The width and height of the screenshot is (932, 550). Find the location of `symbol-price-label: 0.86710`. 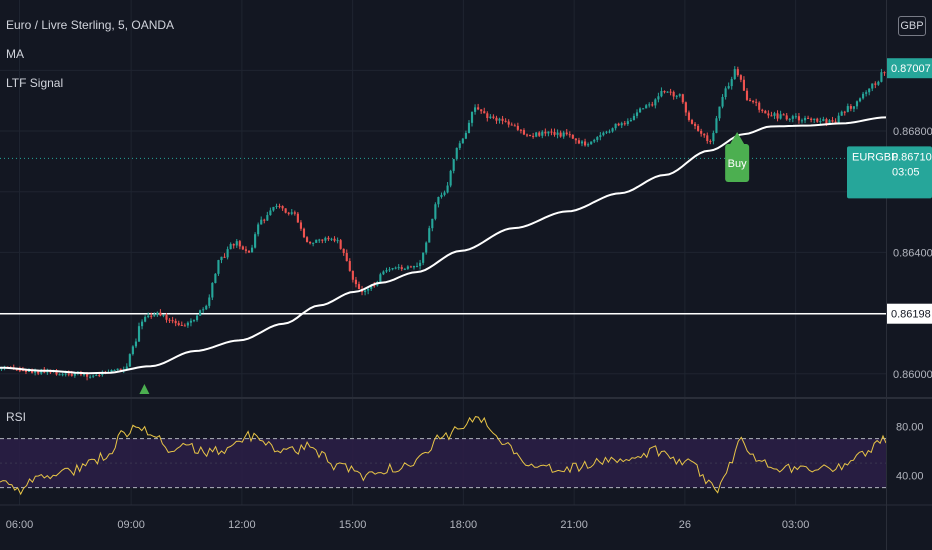

symbol-price-label: 0.86710 is located at coordinates (912, 157).